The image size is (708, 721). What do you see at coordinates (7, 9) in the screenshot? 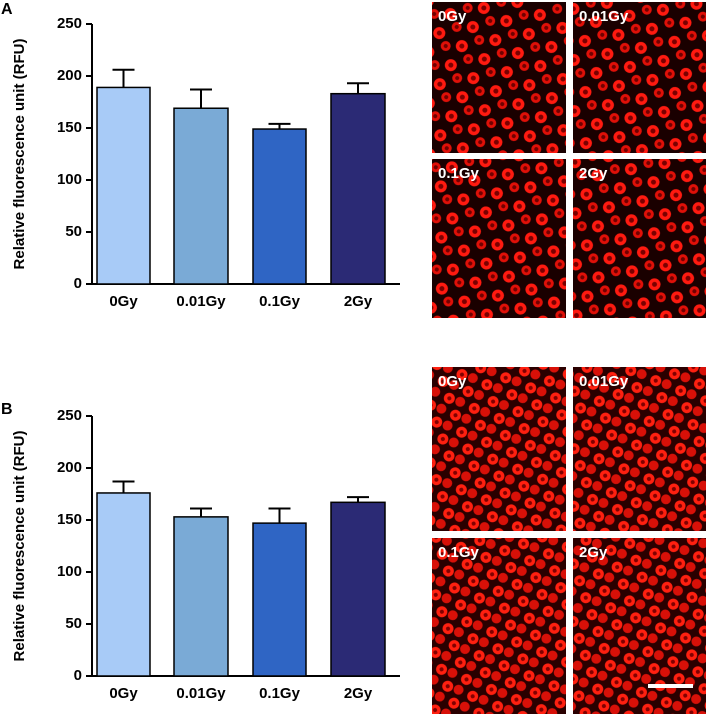
I see `panel-label: A` at bounding box center [7, 9].